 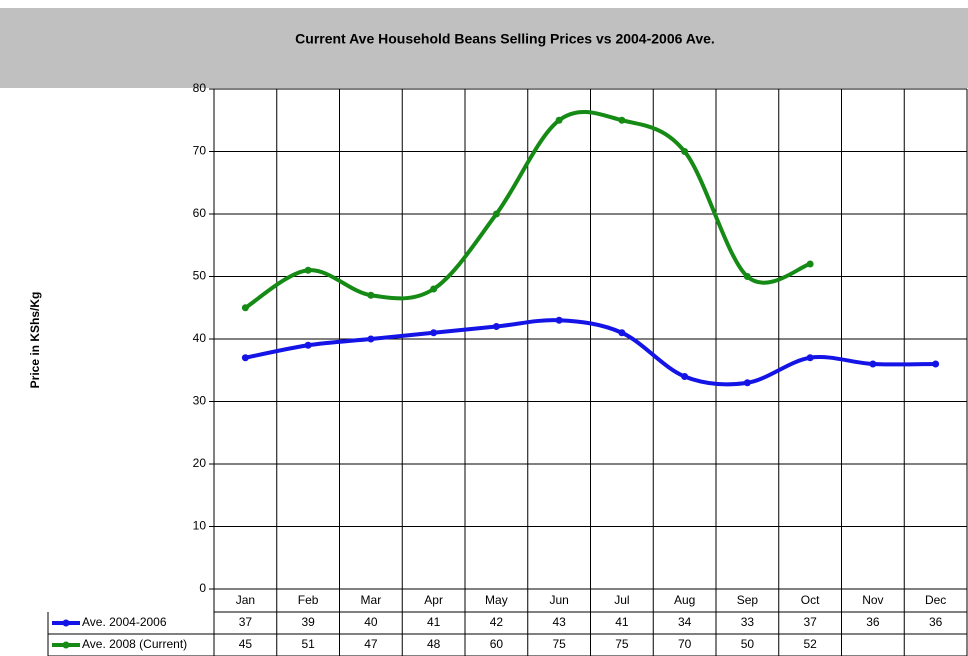 I want to click on y-tick-label: 80, so click(x=200, y=88).